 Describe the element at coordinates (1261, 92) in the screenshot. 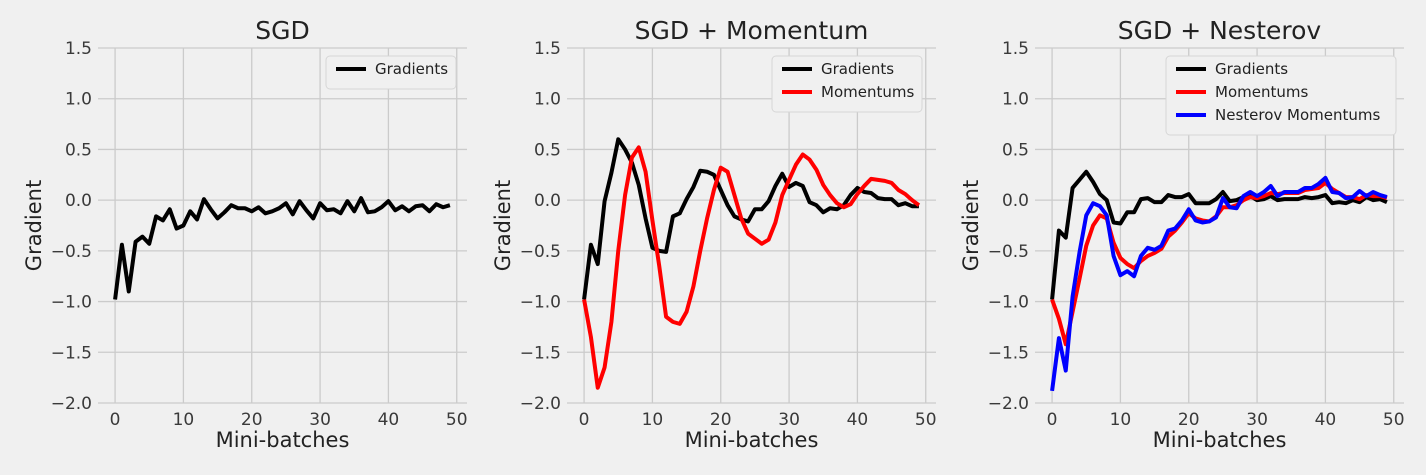

I see `chart-2-legend-label-momentums: Momentums` at that location.